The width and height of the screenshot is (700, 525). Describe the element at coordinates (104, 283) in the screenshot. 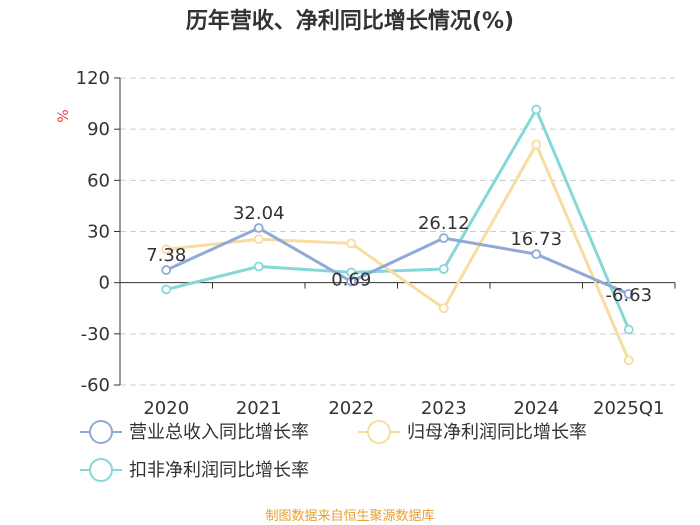

I see `y-tick-label: 0` at that location.